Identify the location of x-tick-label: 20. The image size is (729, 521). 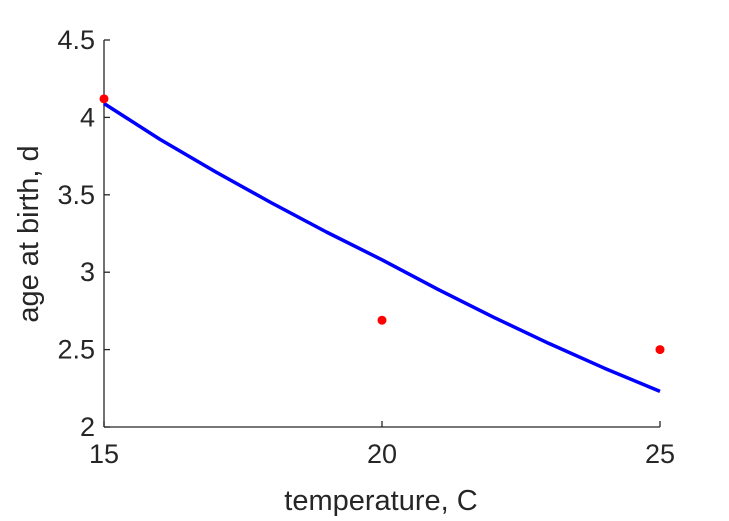
(382, 454).